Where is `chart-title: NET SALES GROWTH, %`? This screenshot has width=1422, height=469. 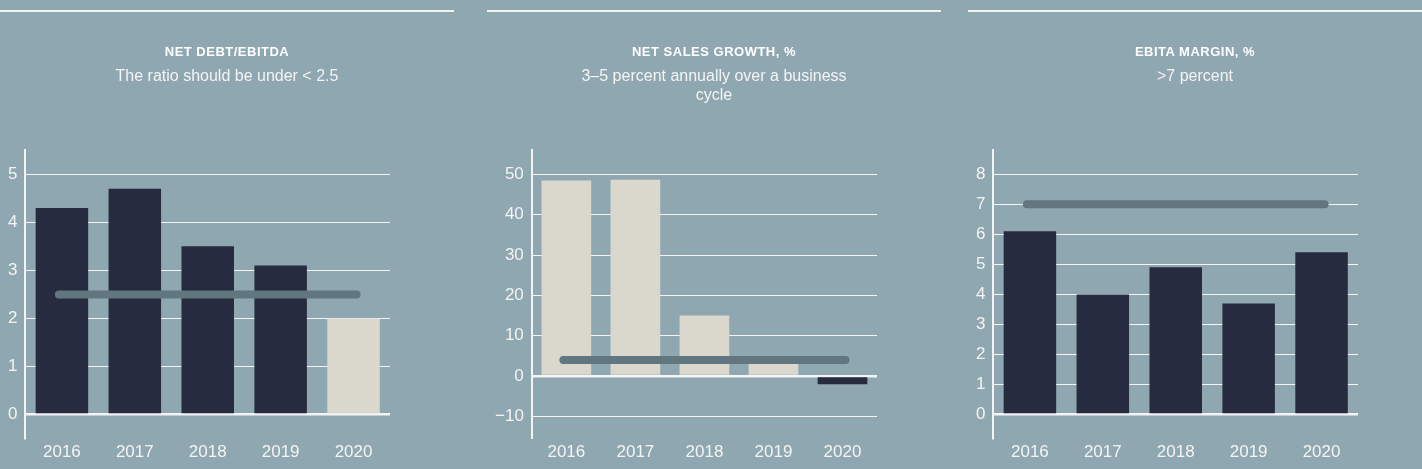
chart-title: NET SALES GROWTH, % is located at coordinates (714, 51).